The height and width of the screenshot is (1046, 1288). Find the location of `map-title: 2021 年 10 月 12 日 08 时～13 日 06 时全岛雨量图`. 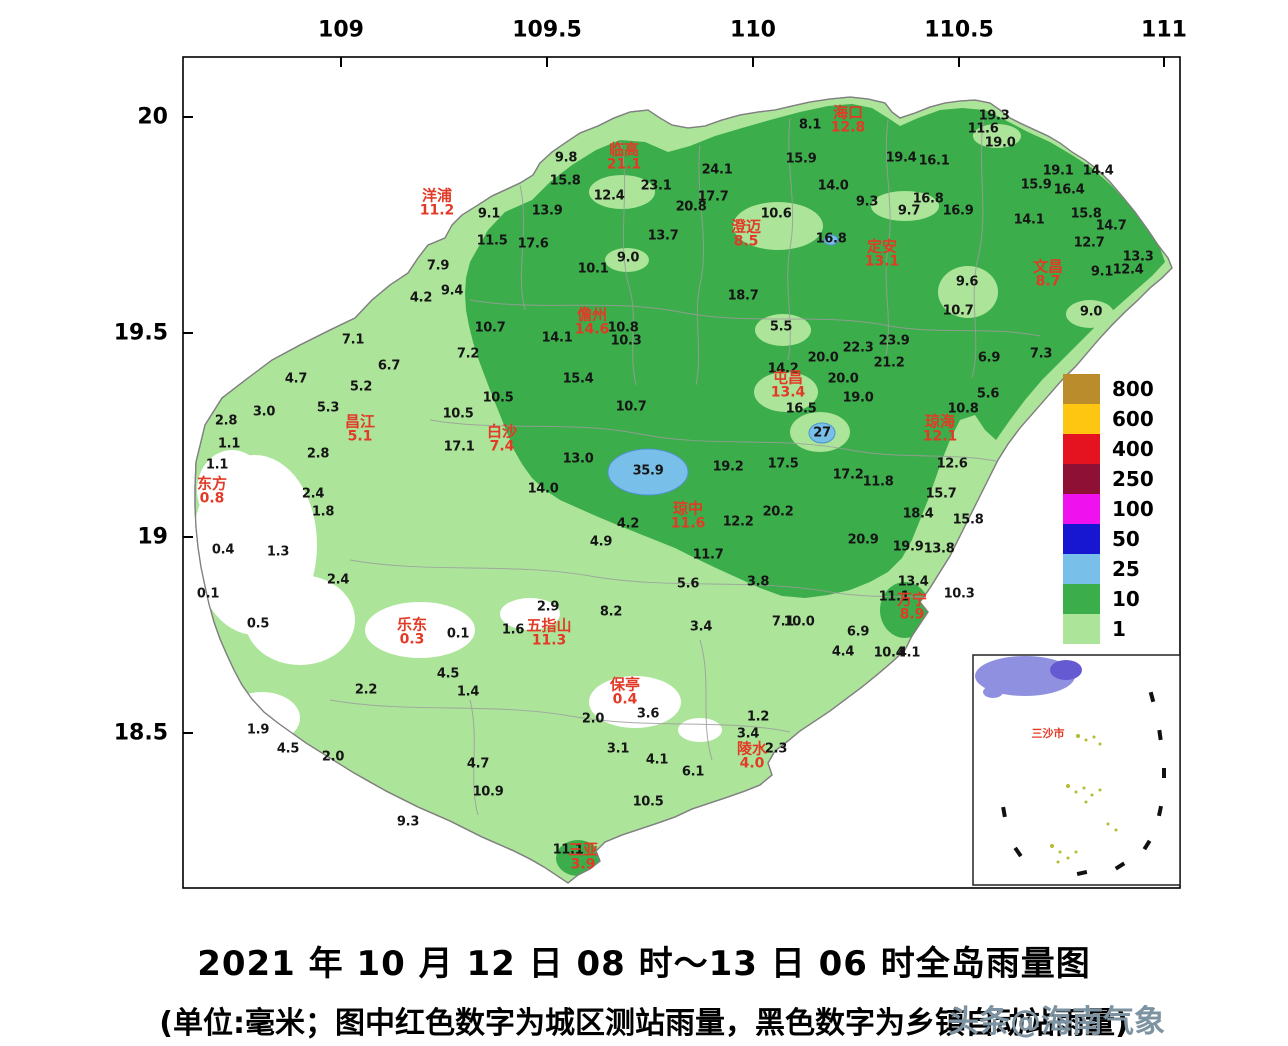

map-title: 2021 年 10 月 12 日 08 时～13 日 06 时全岛雨量图 is located at coordinates (644, 964).